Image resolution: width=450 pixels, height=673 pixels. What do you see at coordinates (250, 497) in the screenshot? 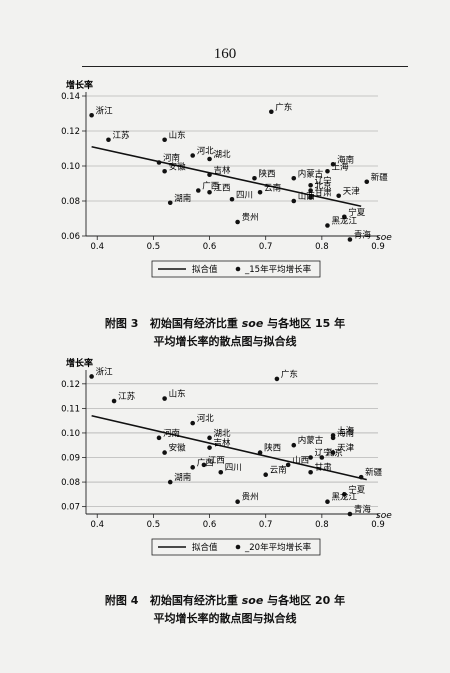
I see `point-label: 贵州` at bounding box center [250, 497].